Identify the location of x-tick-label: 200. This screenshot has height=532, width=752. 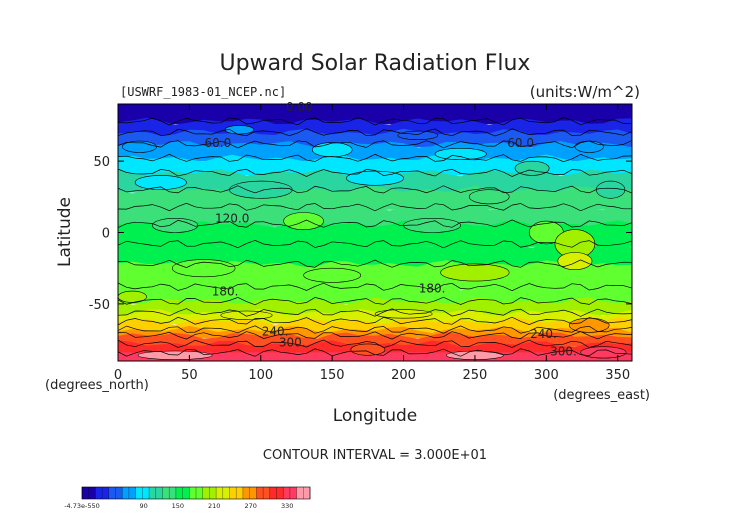
(403, 375).